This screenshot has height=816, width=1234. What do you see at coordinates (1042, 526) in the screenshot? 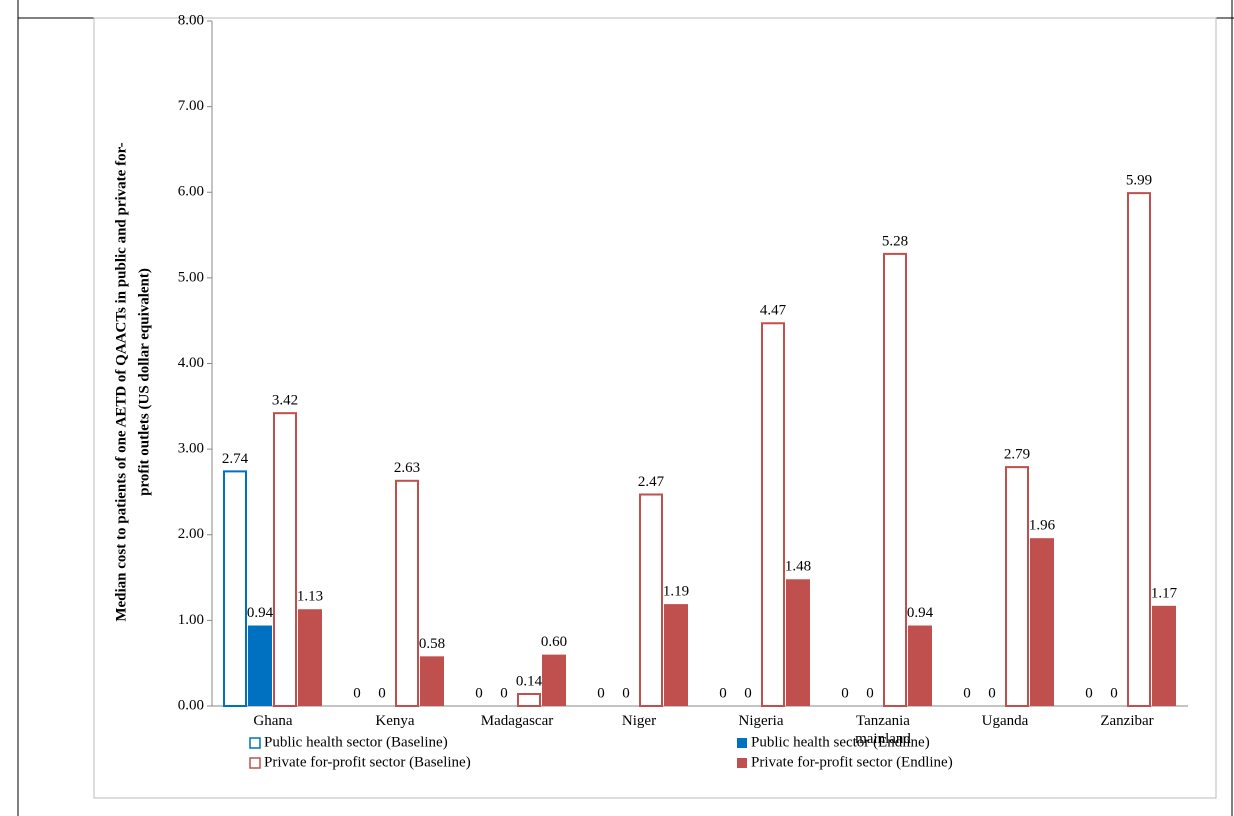
I see `data-label: 1.96` at bounding box center [1042, 526].